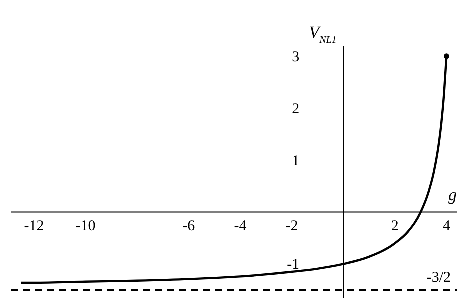 Image resolution: width=474 pixels, height=305 pixels. I want to click on y-tick-label: 3, so click(296, 57).